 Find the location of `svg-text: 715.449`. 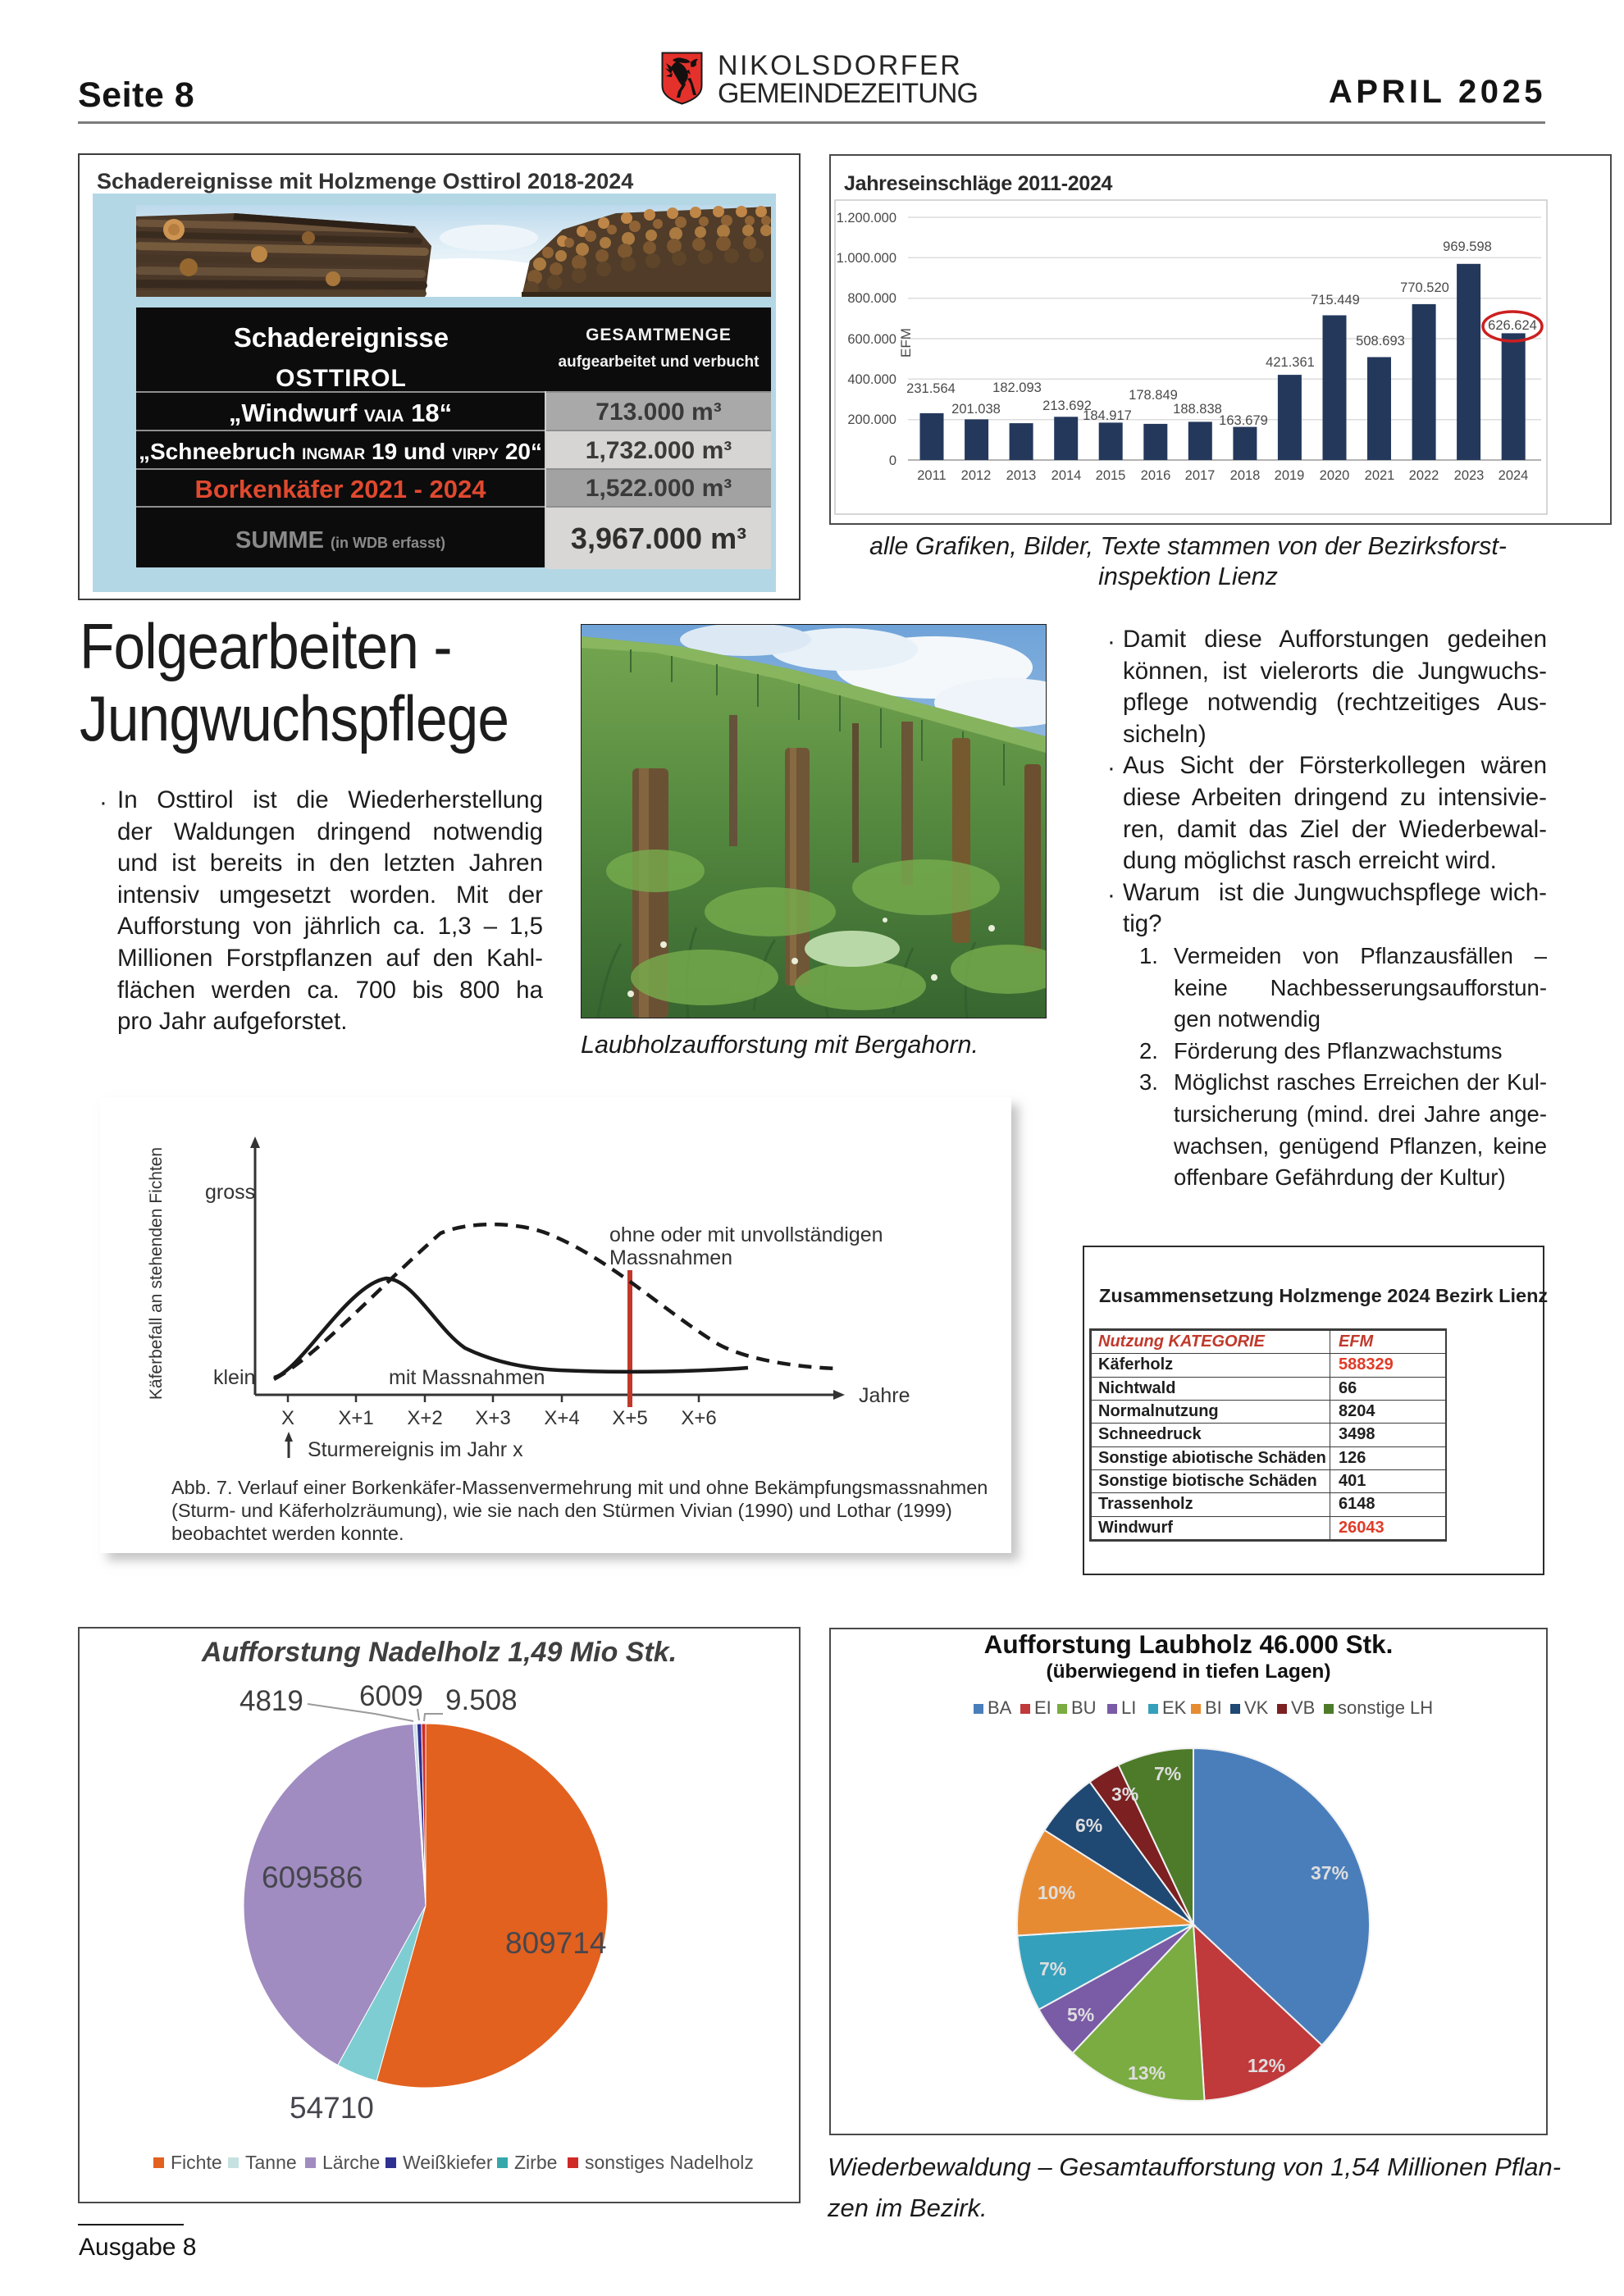

svg-text: 715.449 is located at coordinates (1335, 300).